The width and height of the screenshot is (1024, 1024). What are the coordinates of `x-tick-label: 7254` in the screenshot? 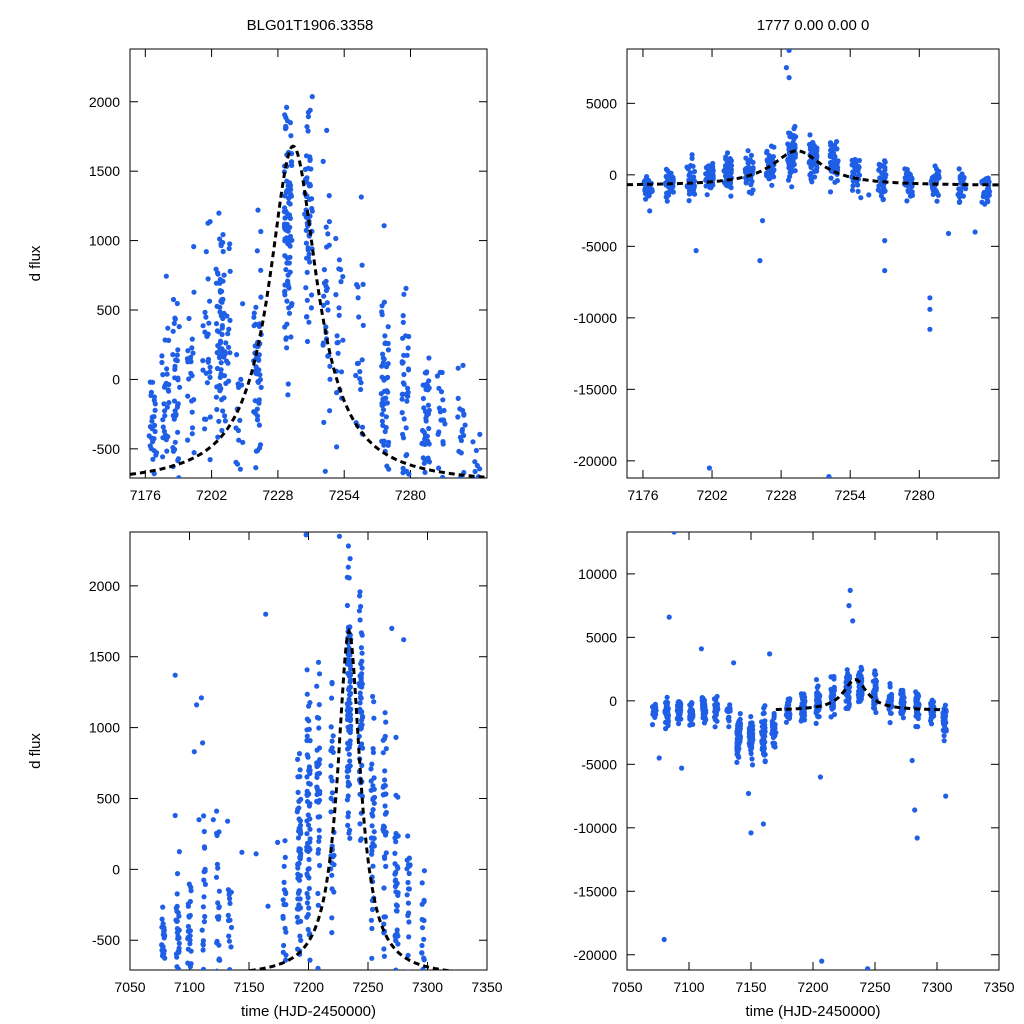 It's located at (850, 495).